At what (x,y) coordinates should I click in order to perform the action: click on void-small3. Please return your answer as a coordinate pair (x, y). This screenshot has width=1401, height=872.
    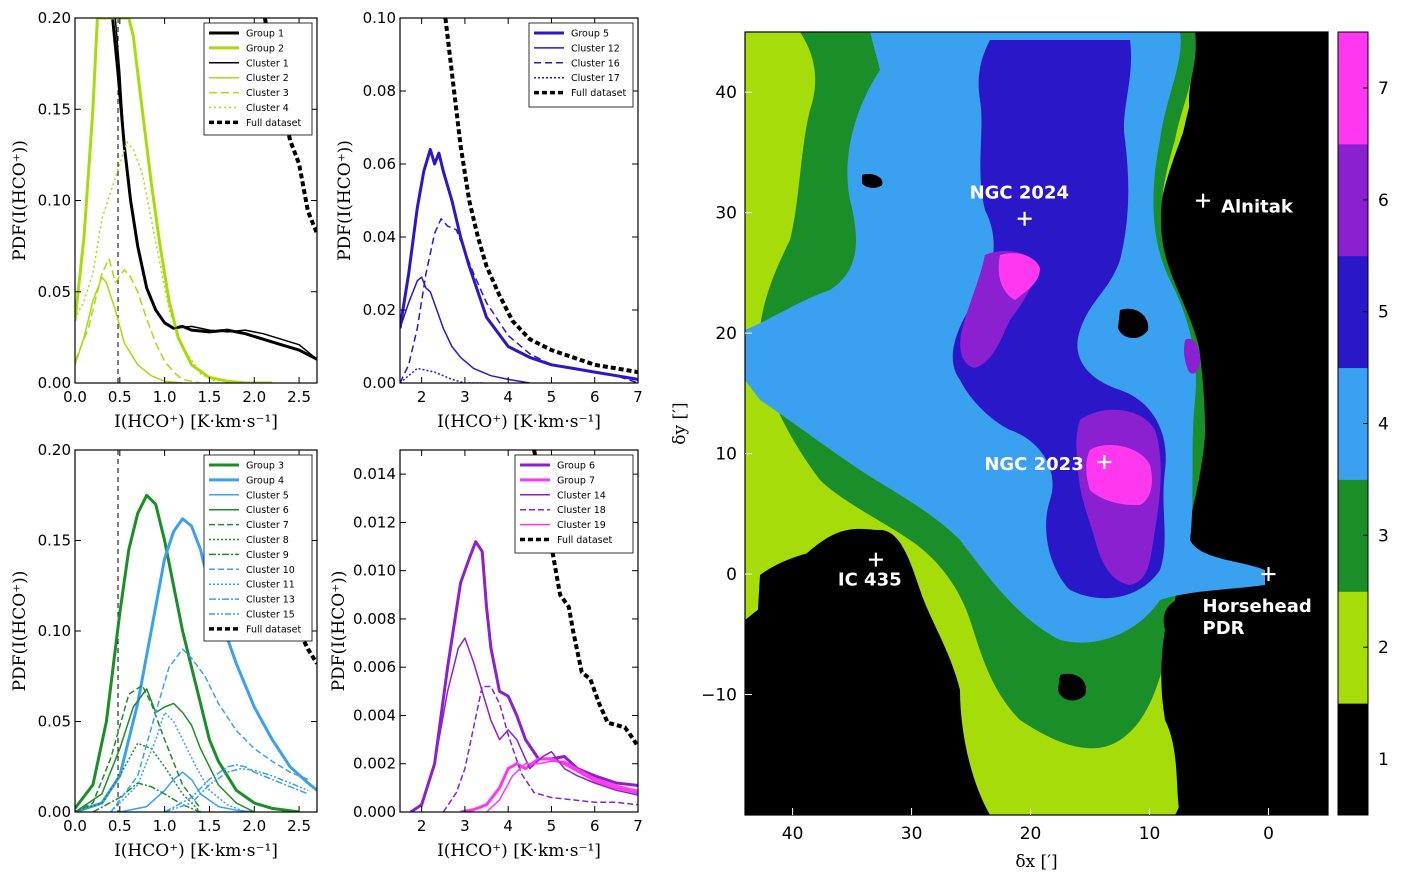
    Looking at the image, I should click on (1072, 687).